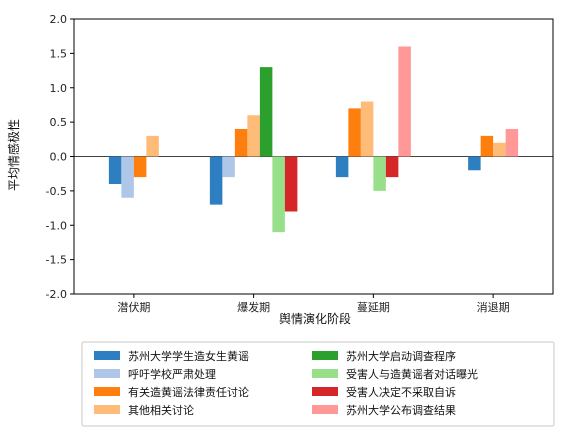 The width and height of the screenshot is (562, 429). I want to click on legend-entry: 苏州大学学生造女生黄谣, so click(188, 356).